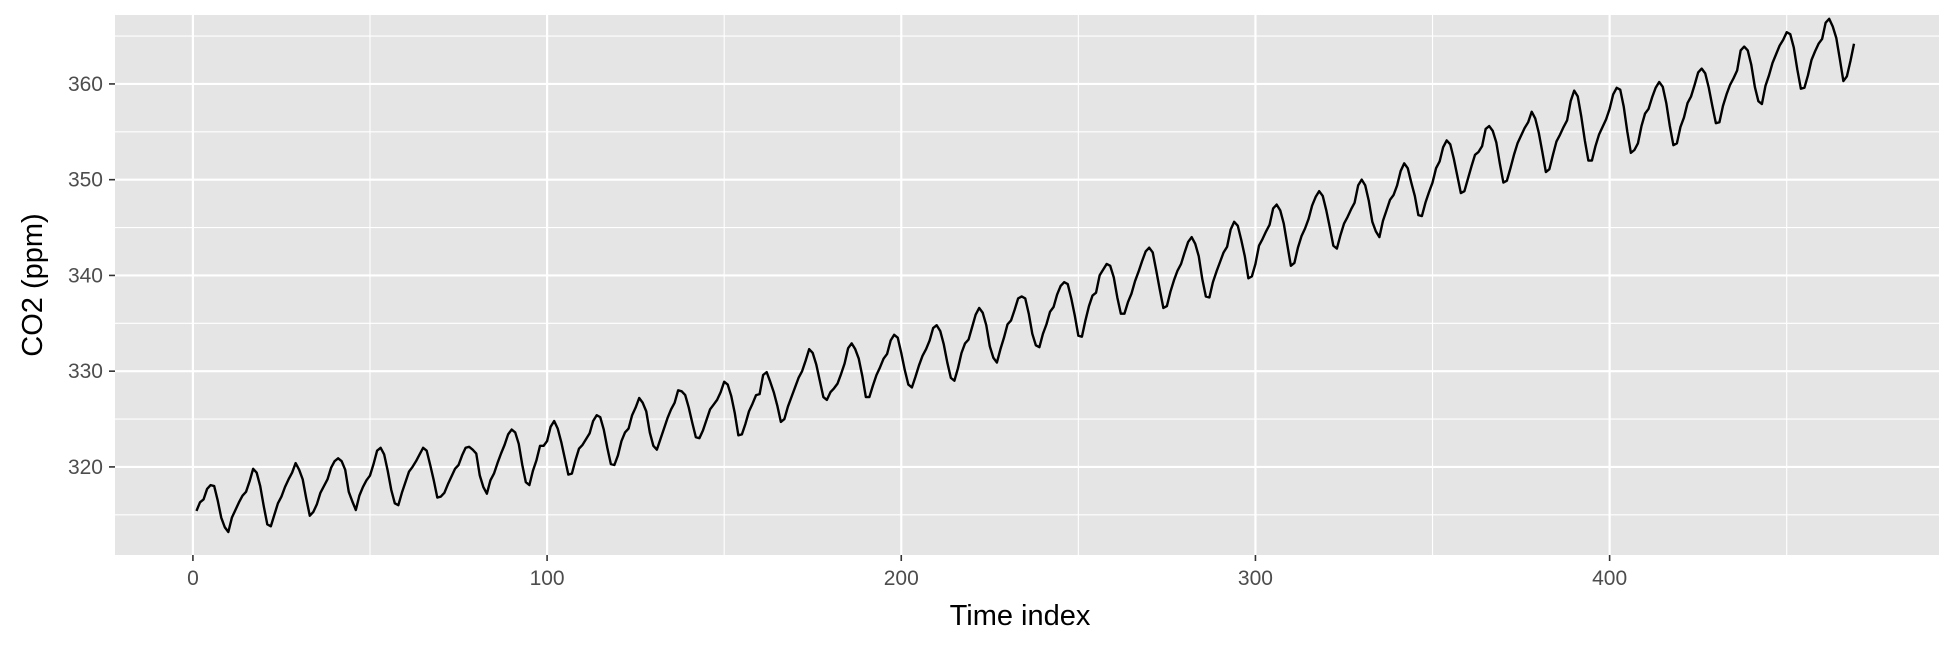  I want to click on y-axis: 320 330 340 350 360, so click(91, 276).